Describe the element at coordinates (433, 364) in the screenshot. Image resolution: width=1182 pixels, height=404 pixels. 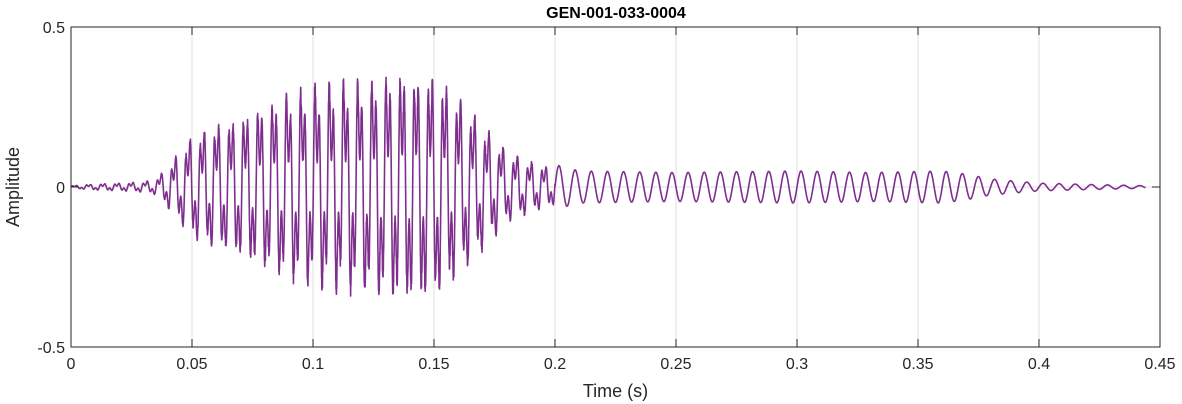
I see `x-tick-label: 0.15` at that location.